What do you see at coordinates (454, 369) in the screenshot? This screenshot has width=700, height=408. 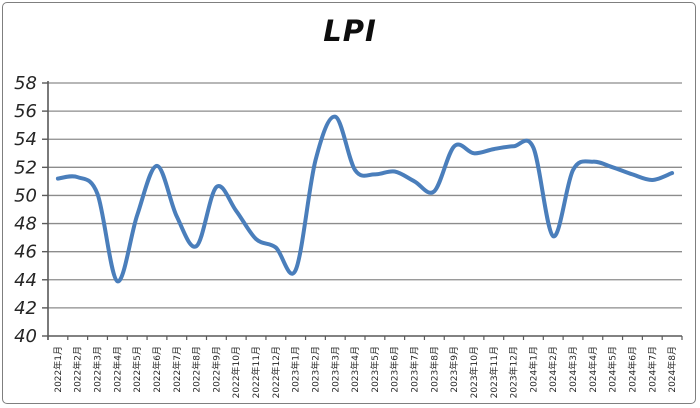 I see `x-axis-label: 2023年9月` at bounding box center [454, 369].